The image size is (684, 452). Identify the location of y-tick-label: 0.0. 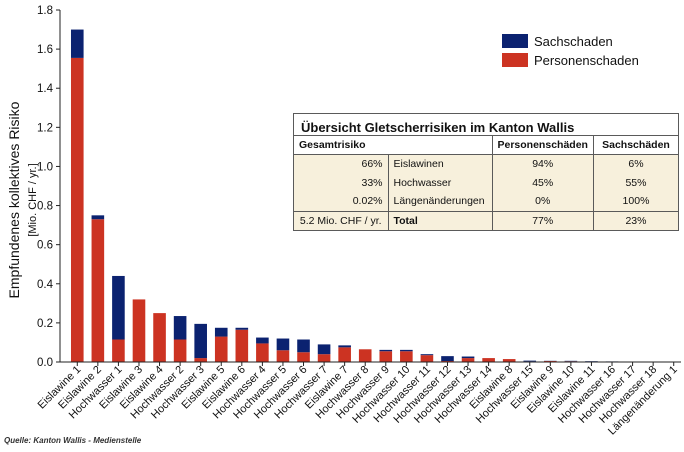
(45, 363).